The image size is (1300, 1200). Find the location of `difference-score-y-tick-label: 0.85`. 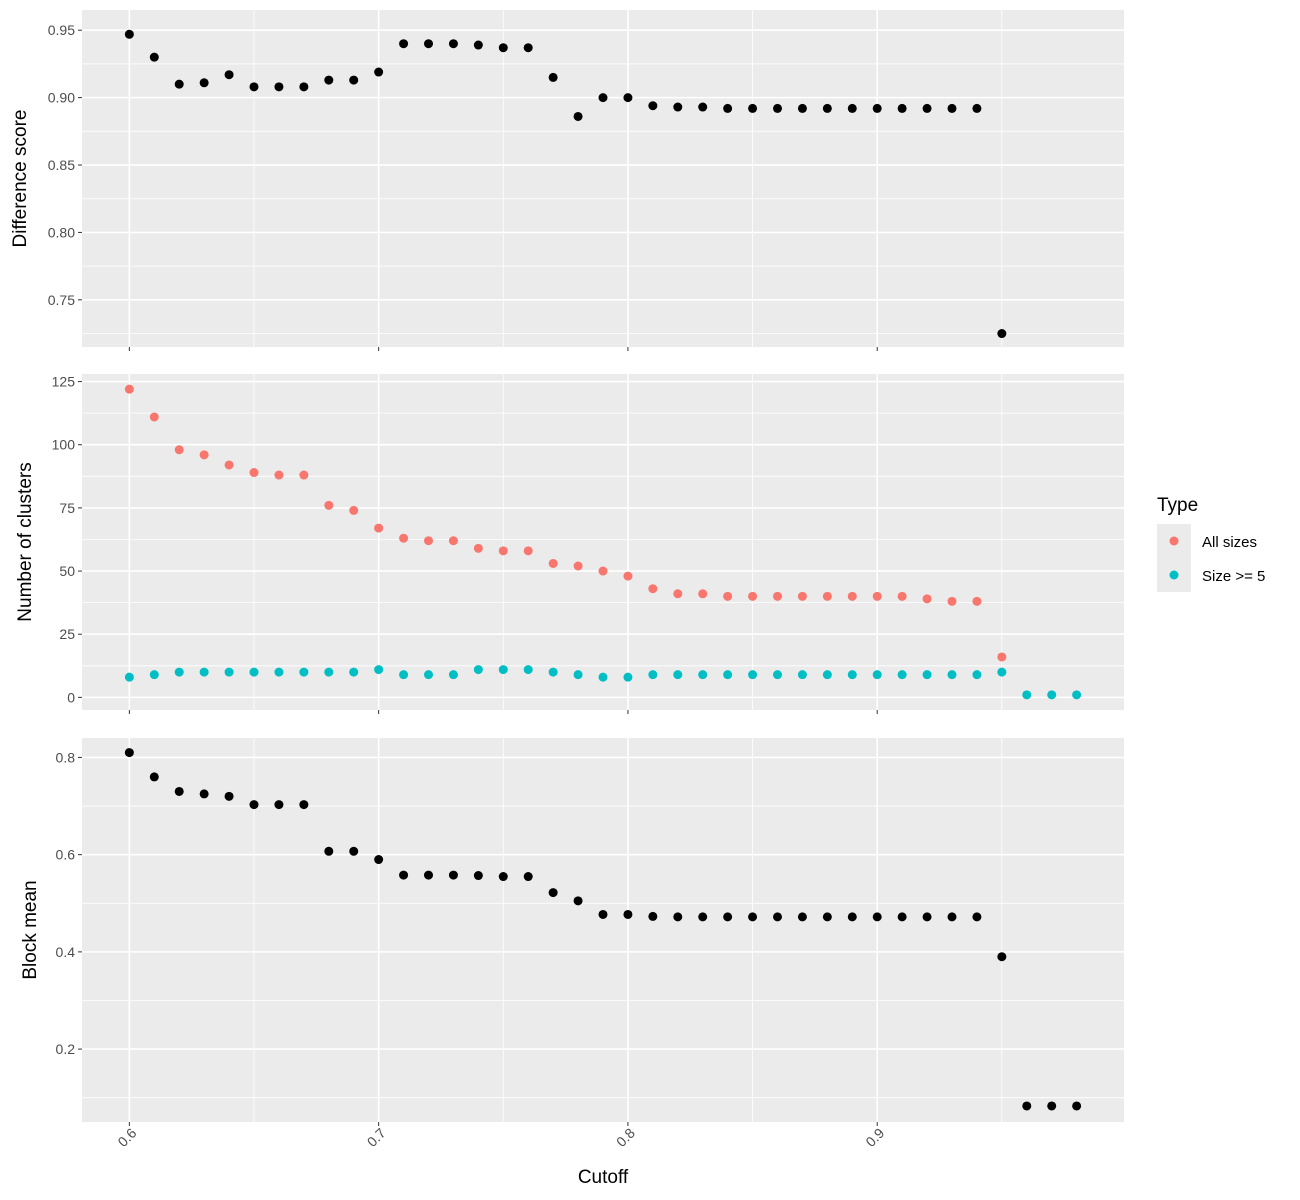

difference-score-y-tick-label: 0.85 is located at coordinates (61, 165).